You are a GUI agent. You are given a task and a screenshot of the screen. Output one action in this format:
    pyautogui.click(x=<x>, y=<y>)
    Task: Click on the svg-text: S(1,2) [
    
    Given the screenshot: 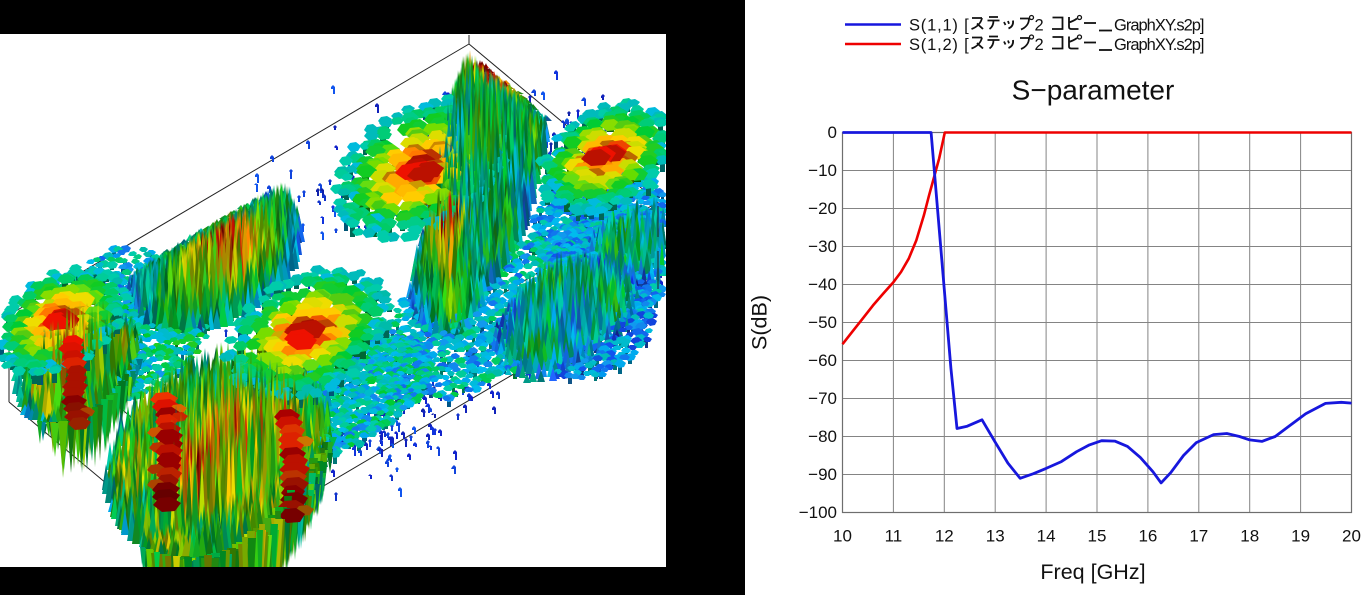 What is the action you would take?
    pyautogui.click(x=939, y=45)
    